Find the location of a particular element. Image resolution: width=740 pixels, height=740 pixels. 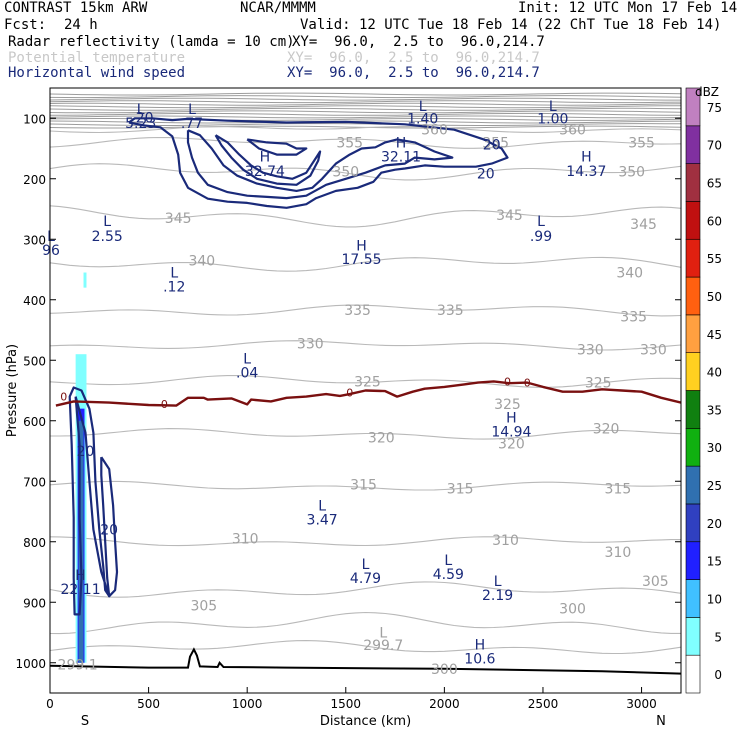

y-tick-label: 700 is located at coordinates (34, 482).